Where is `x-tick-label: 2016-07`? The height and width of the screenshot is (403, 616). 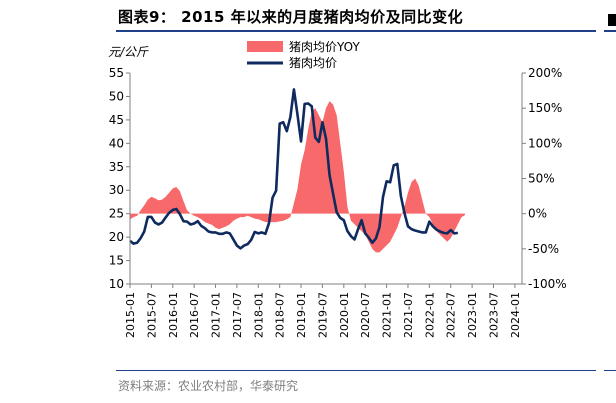 x-tick-label: 2016-07 is located at coordinates (194, 315).